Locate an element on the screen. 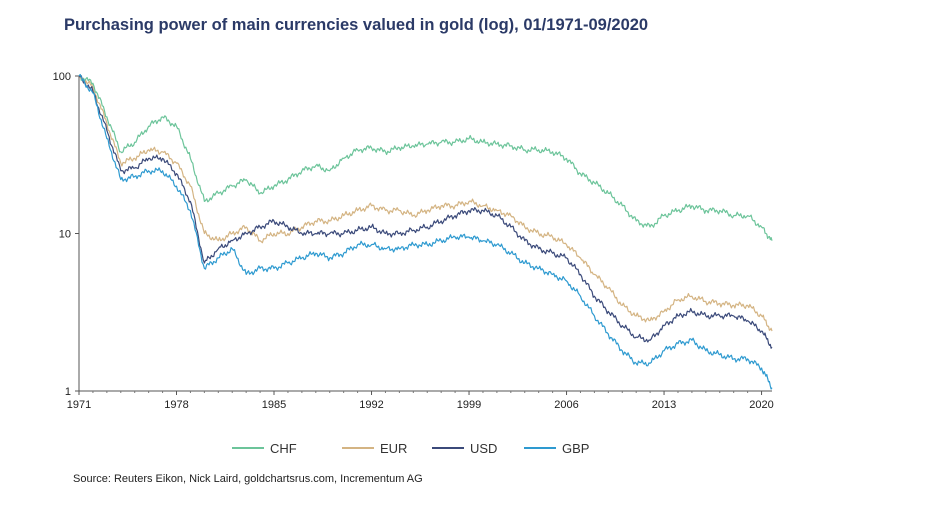 The image size is (936, 518). y-tick-label: 10 is located at coordinates (65, 235).